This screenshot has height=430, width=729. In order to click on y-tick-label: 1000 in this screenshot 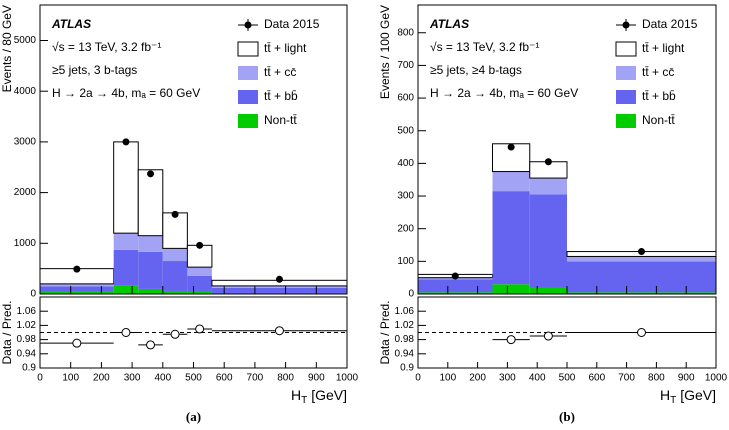, I will do `click(25, 243)`.